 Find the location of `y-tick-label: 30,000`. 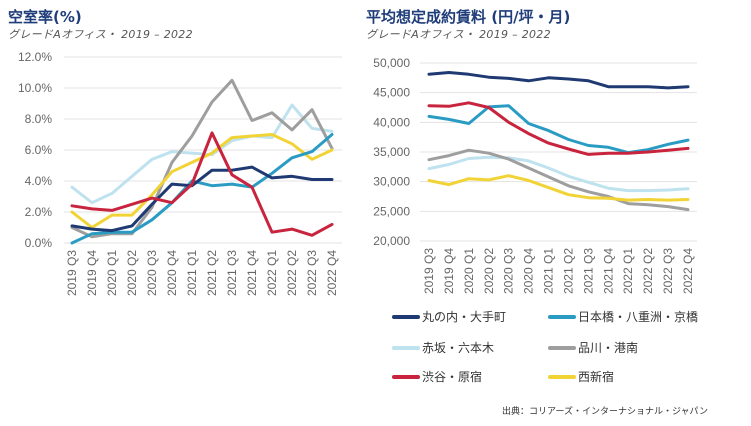

y-tick-label: 30,000 is located at coordinates (391, 182).